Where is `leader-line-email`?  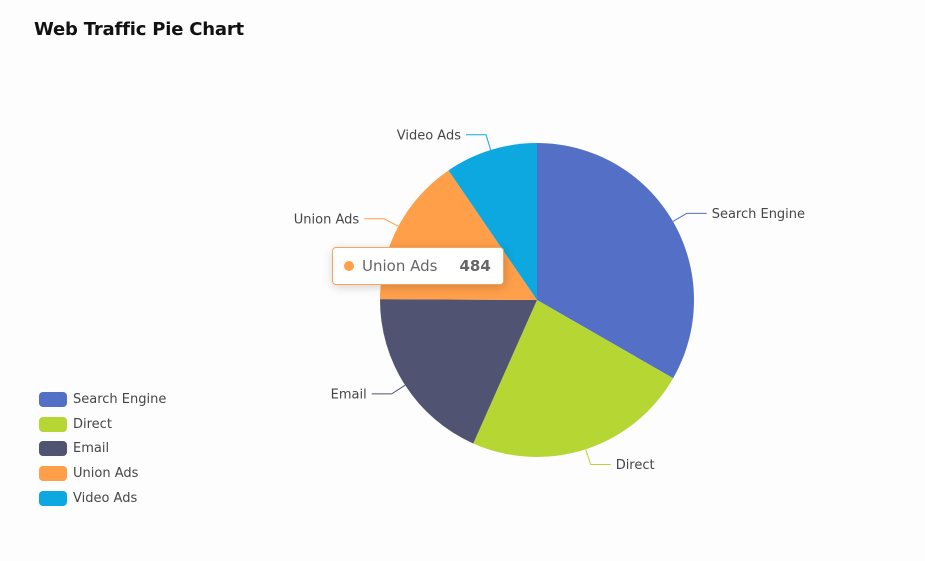 leader-line-email is located at coordinates (388, 389).